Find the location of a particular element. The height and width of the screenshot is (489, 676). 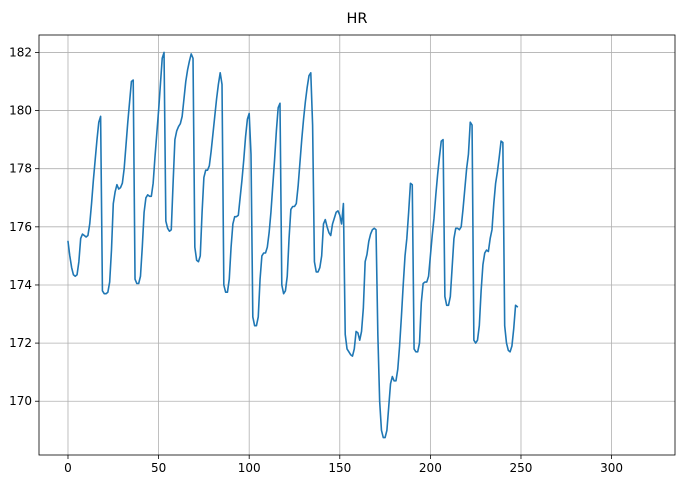

x-tick-label: 200 is located at coordinates (430, 468).